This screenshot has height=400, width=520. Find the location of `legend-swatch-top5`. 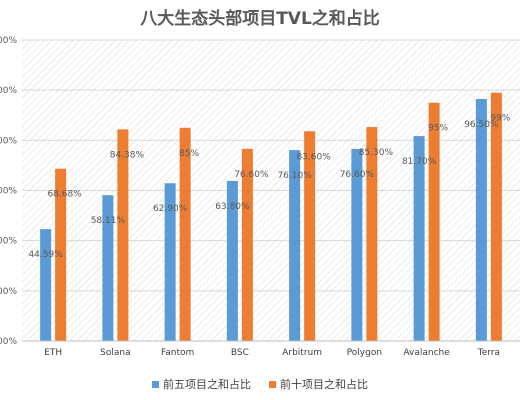

legend-swatch-top5 is located at coordinates (155, 384).